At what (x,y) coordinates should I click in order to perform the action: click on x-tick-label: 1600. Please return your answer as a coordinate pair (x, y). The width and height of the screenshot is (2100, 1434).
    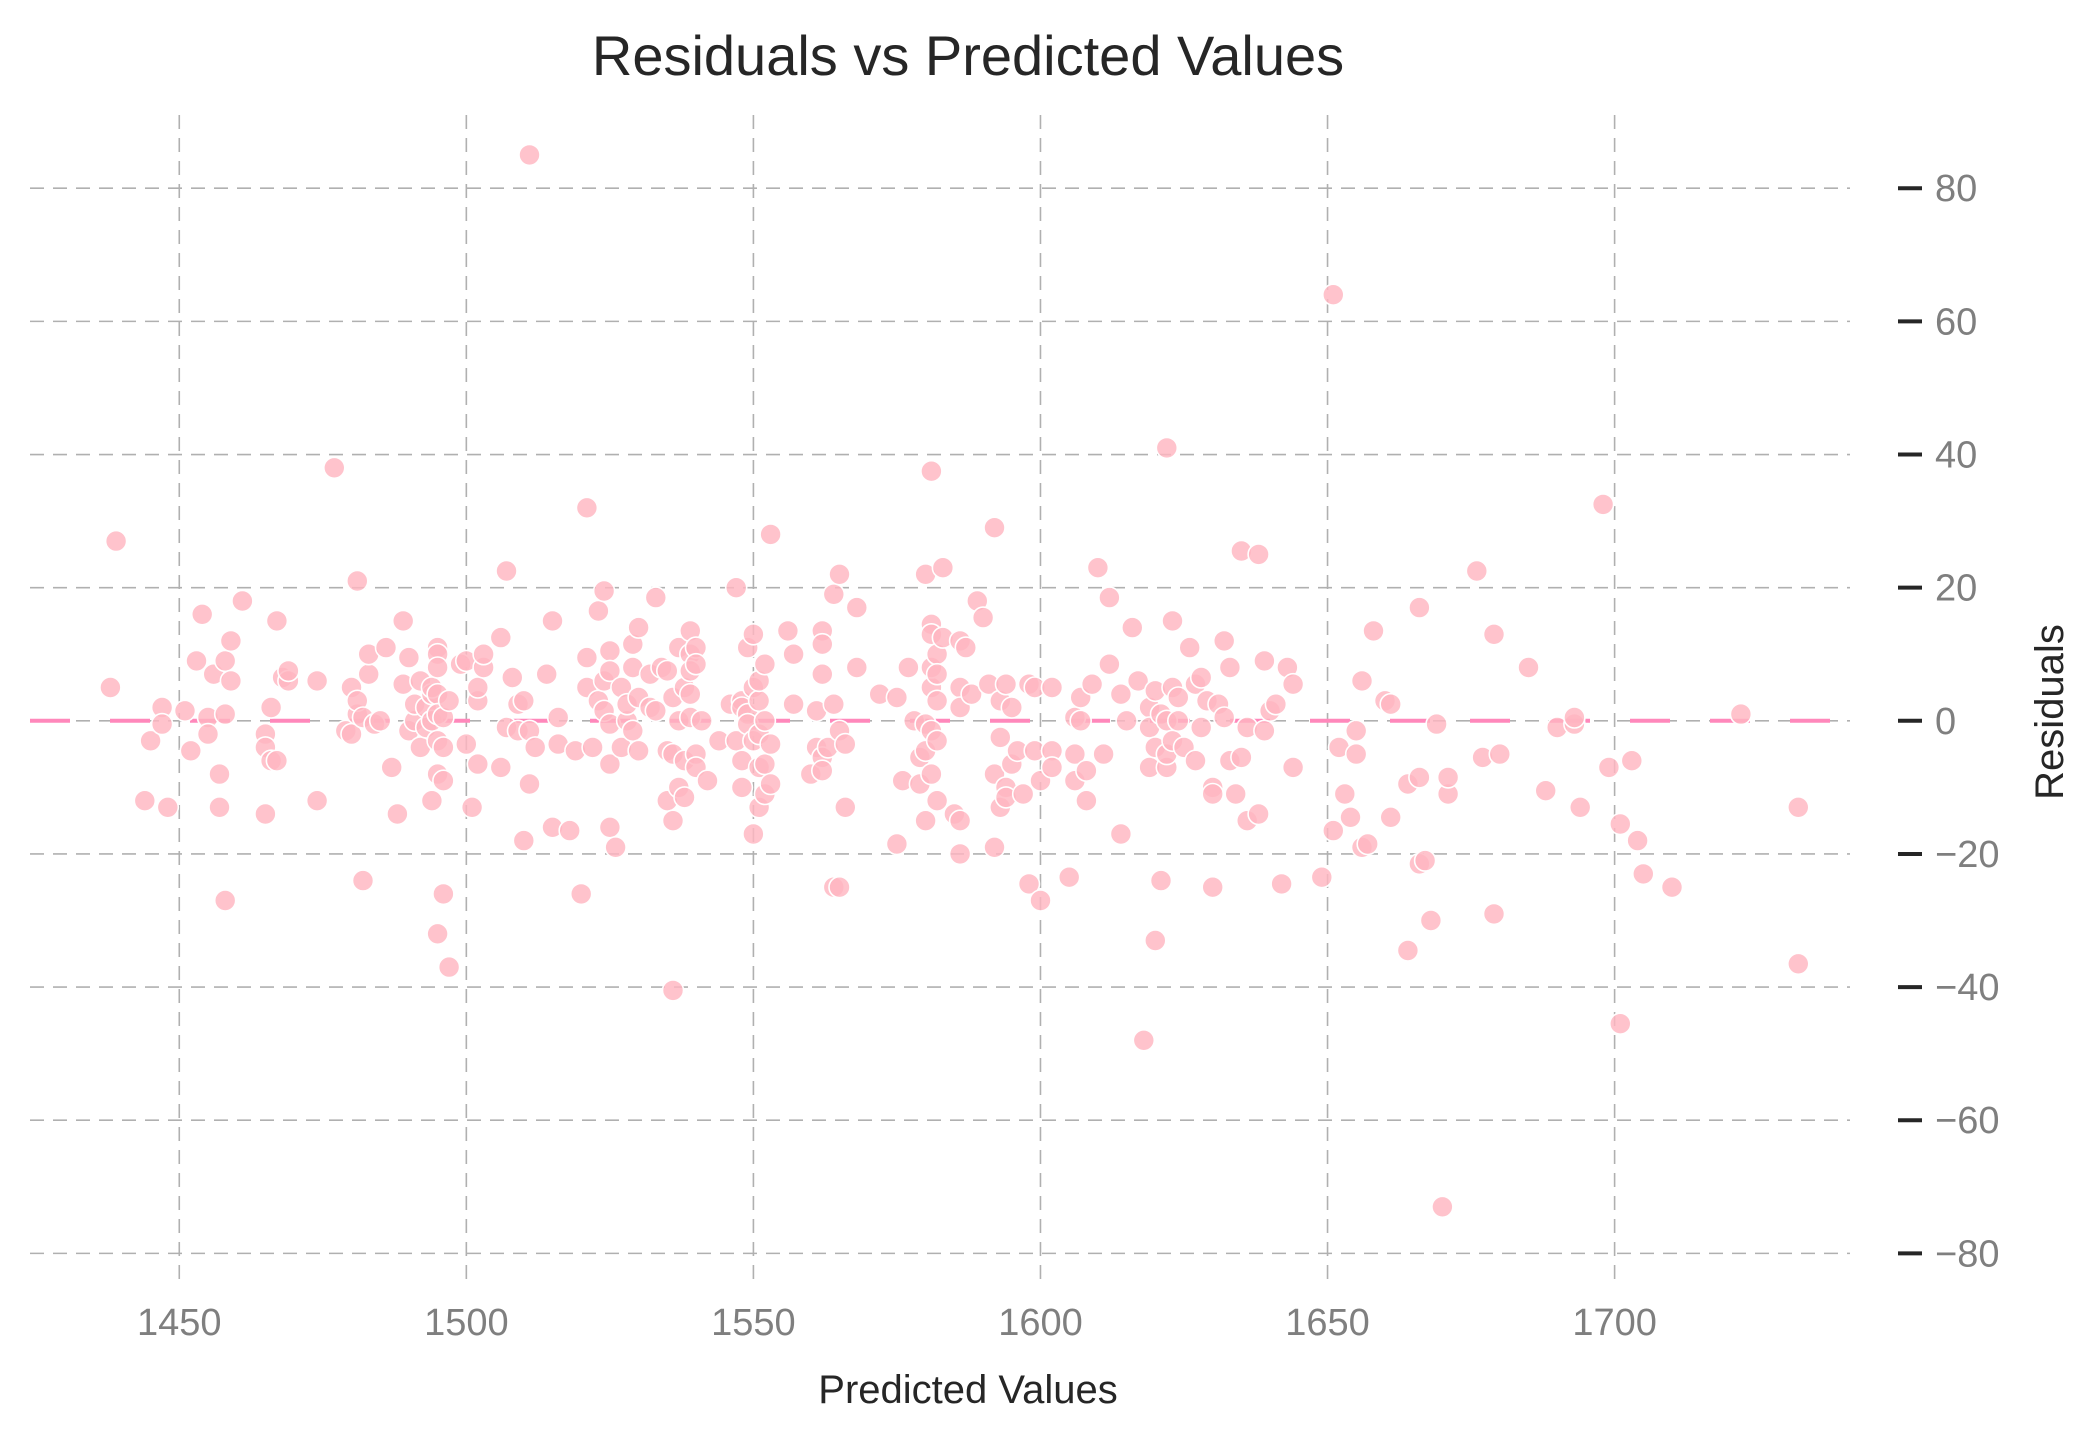
    Looking at the image, I should click on (1040, 1323).